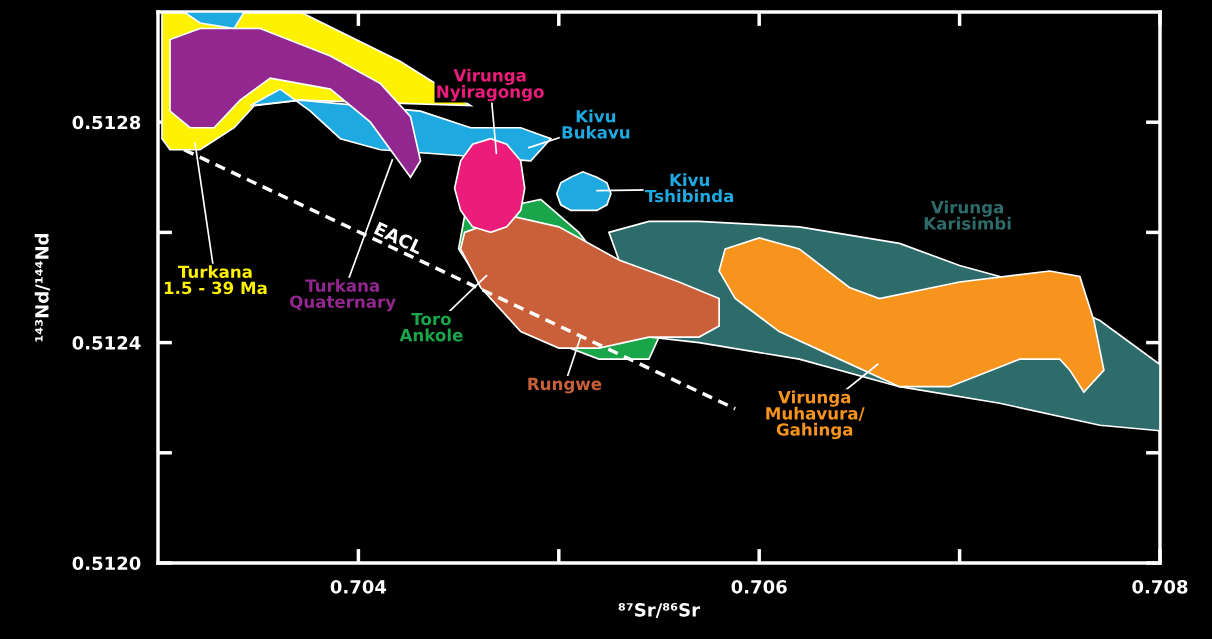  Describe the element at coordinates (106, 122) in the screenshot. I see `y-tick-label: 0.5128` at that location.